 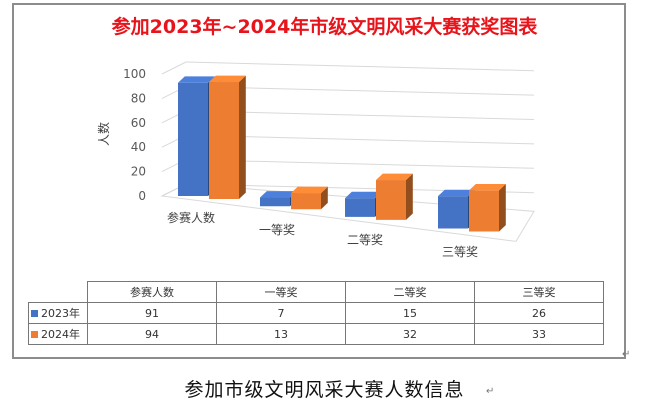 I want to click on bar-1-3-side, so click(x=502, y=208).